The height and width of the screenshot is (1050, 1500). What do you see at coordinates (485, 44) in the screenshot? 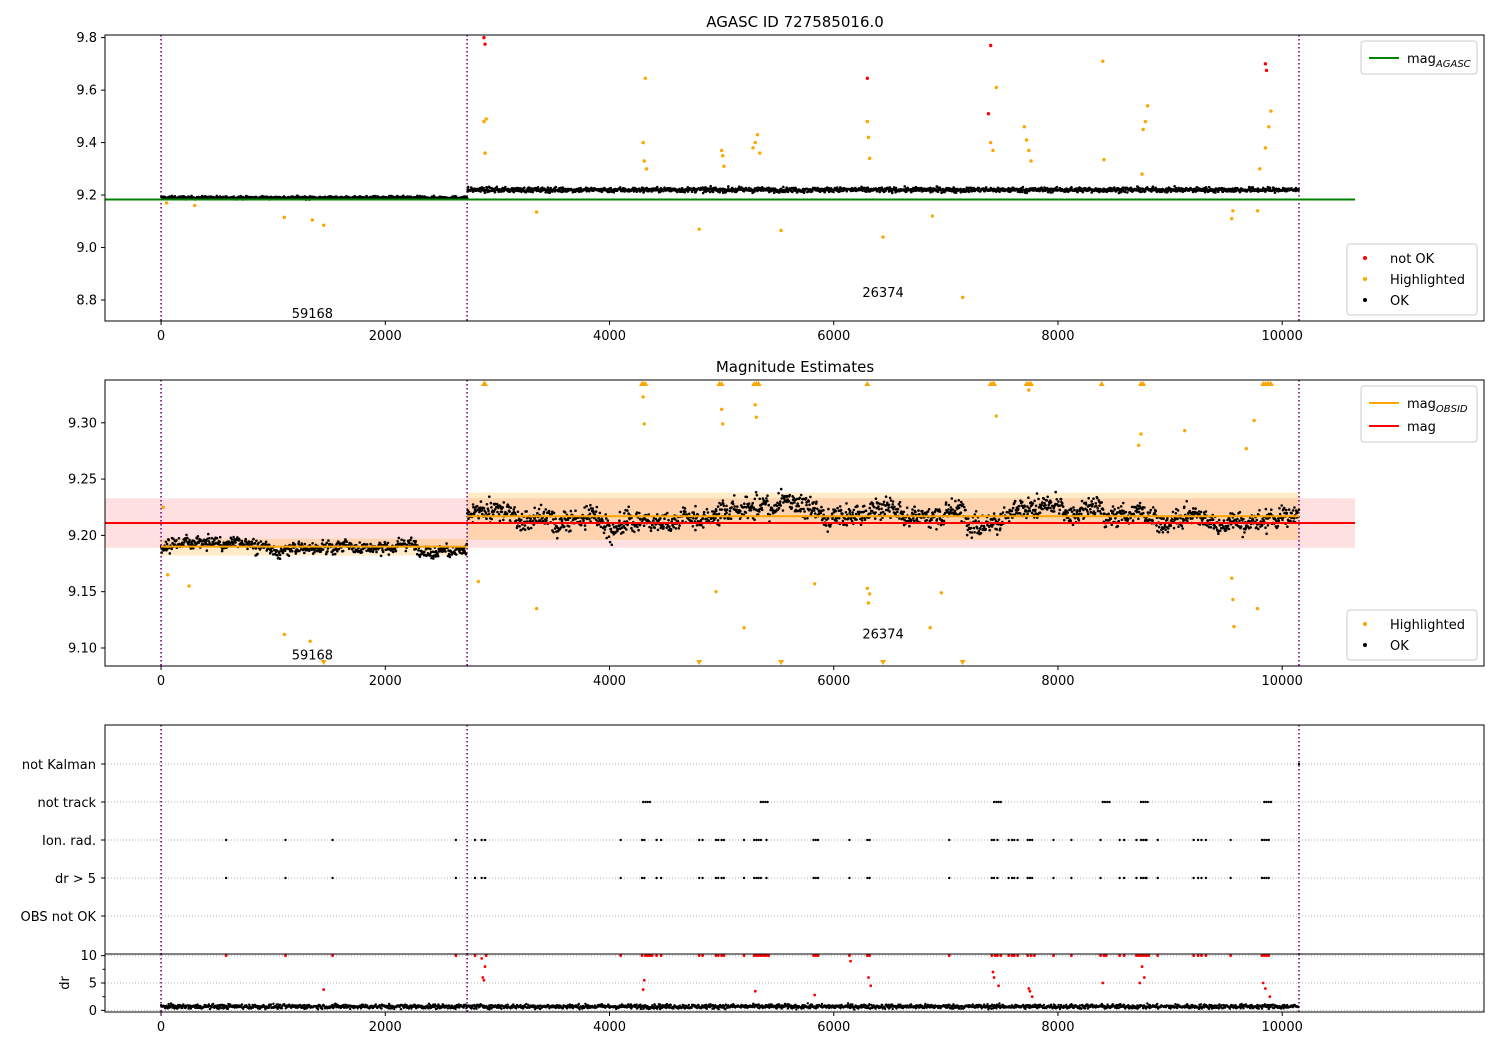
I see `not-ok-point` at bounding box center [485, 44].